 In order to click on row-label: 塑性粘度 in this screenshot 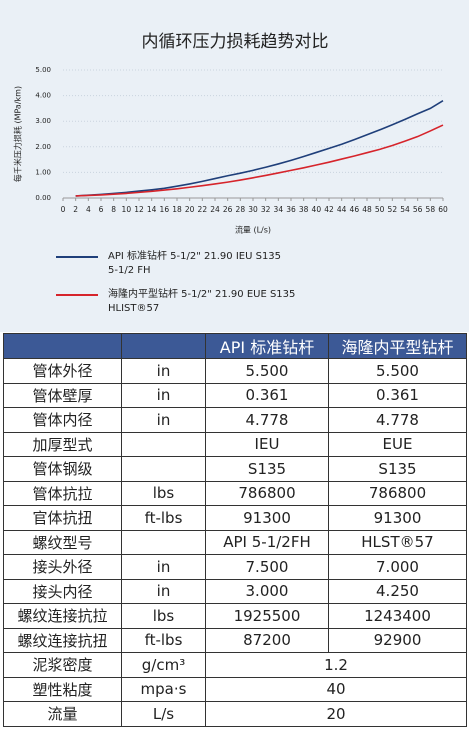, I will do `click(62, 689)`.